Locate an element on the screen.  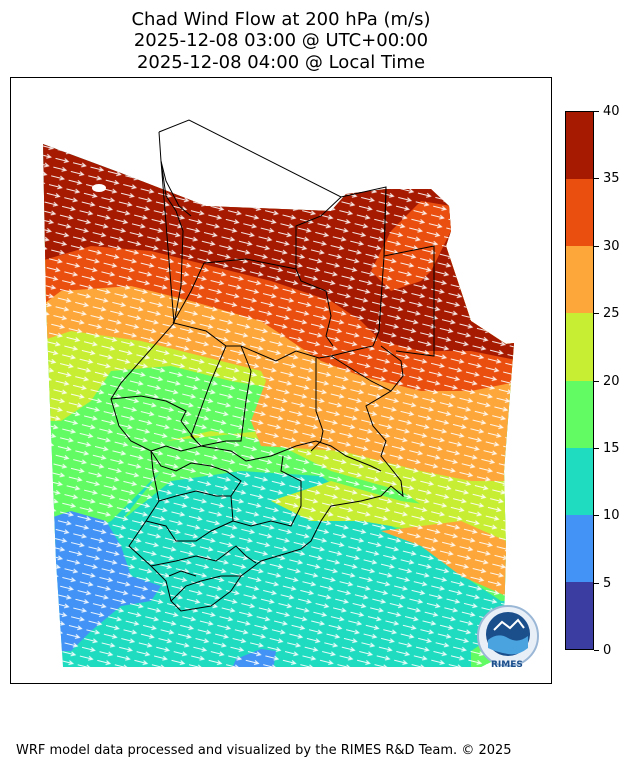
colorbar-tick-label: 0 is located at coordinates (607, 650).